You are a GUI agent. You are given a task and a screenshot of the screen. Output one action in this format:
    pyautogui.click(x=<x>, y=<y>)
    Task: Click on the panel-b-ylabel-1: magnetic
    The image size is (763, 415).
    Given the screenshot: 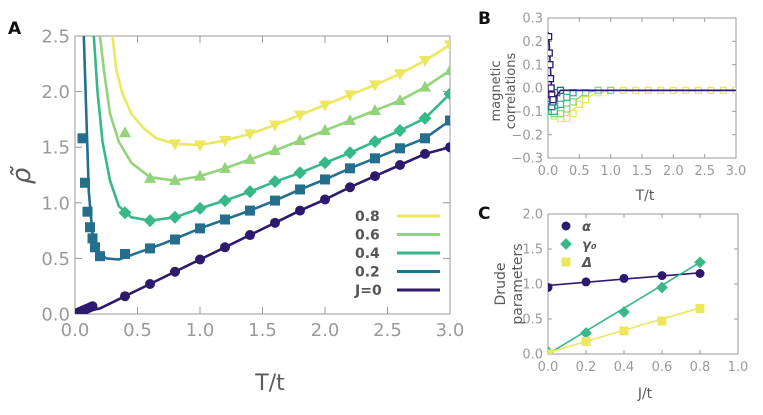 What is the action you would take?
    pyautogui.click(x=496, y=91)
    